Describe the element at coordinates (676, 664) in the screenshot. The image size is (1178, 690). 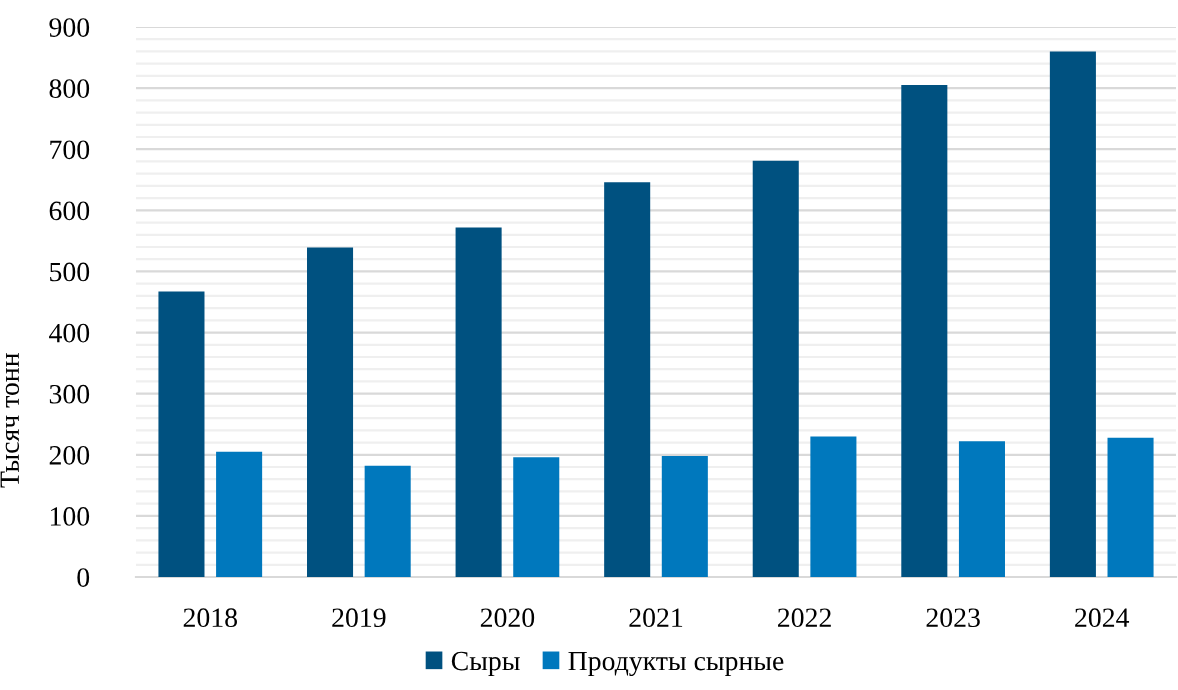
I see `legend-label: Продукты сырные` at that location.